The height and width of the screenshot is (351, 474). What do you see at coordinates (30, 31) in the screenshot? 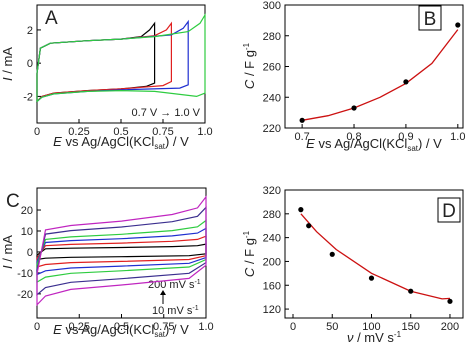
I see `y-tick-label: 2` at bounding box center [30, 31].